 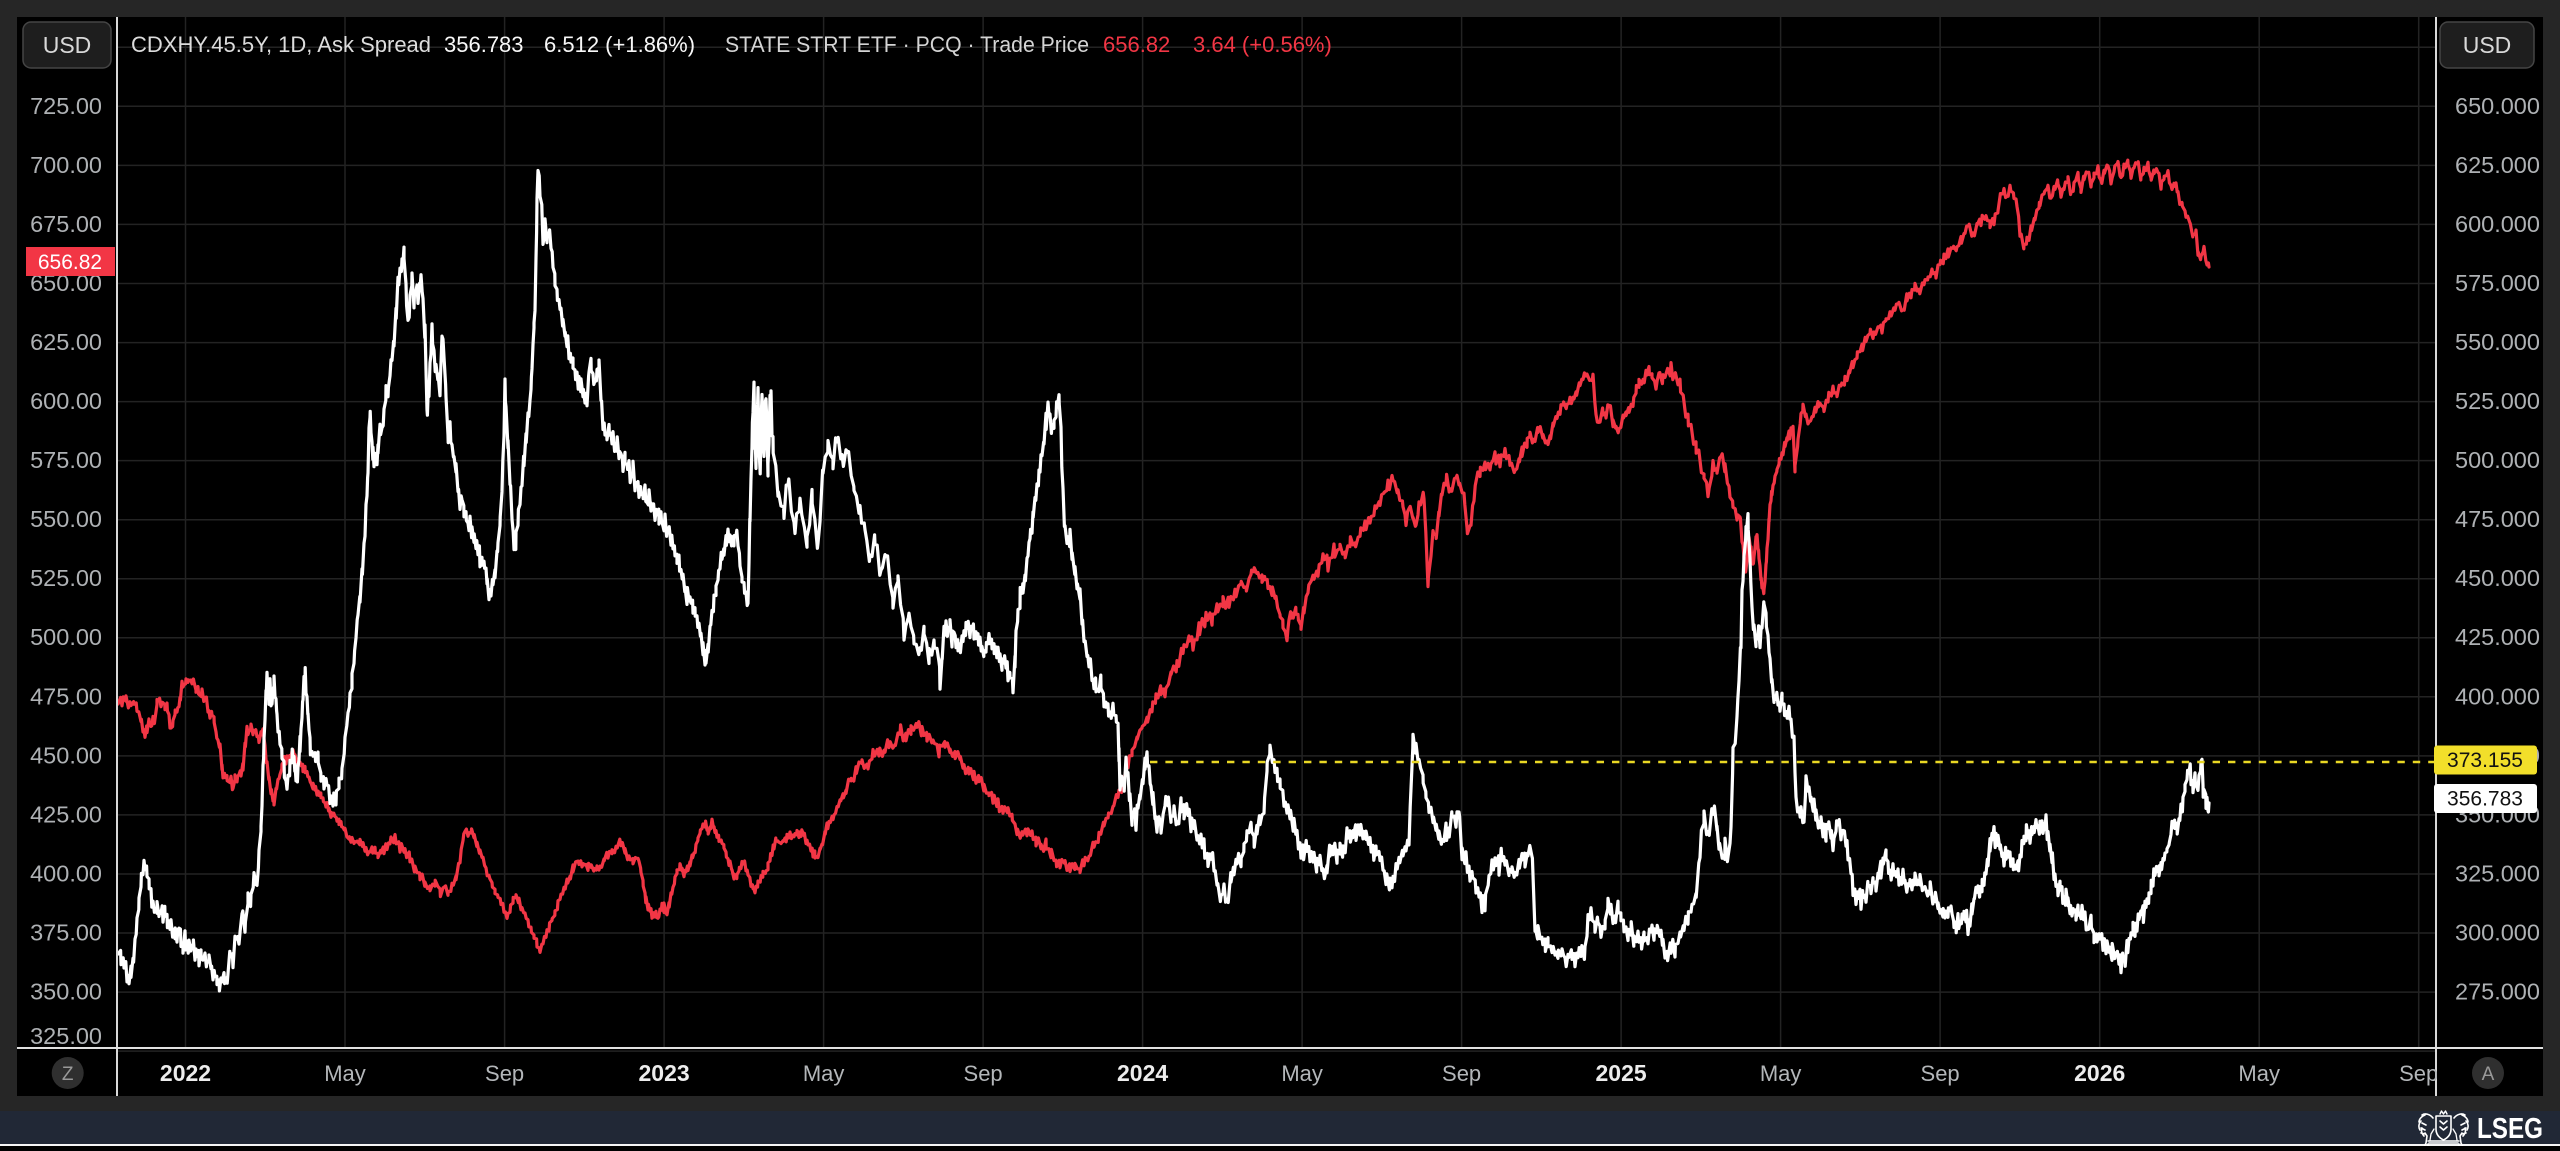 What do you see at coordinates (2497, 578) in the screenshot?
I see `svg-text: 450.000` at bounding box center [2497, 578].